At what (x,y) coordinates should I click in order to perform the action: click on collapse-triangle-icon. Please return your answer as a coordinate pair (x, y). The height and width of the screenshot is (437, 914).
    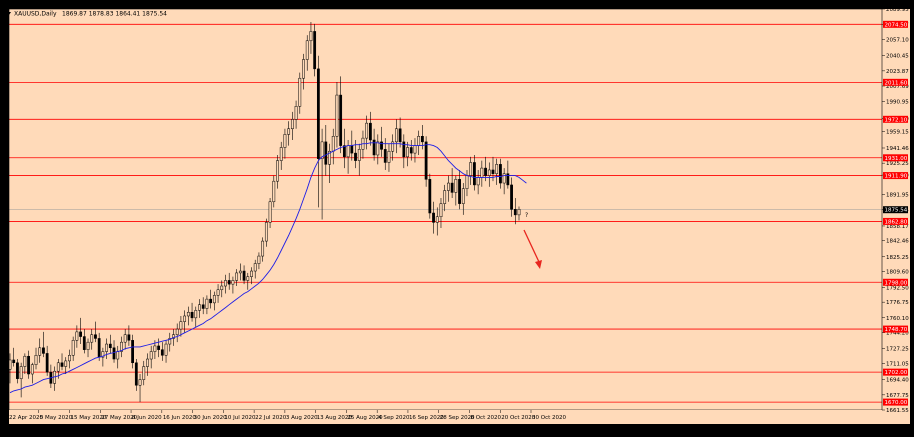
    Looking at the image, I should click on (9, 13).